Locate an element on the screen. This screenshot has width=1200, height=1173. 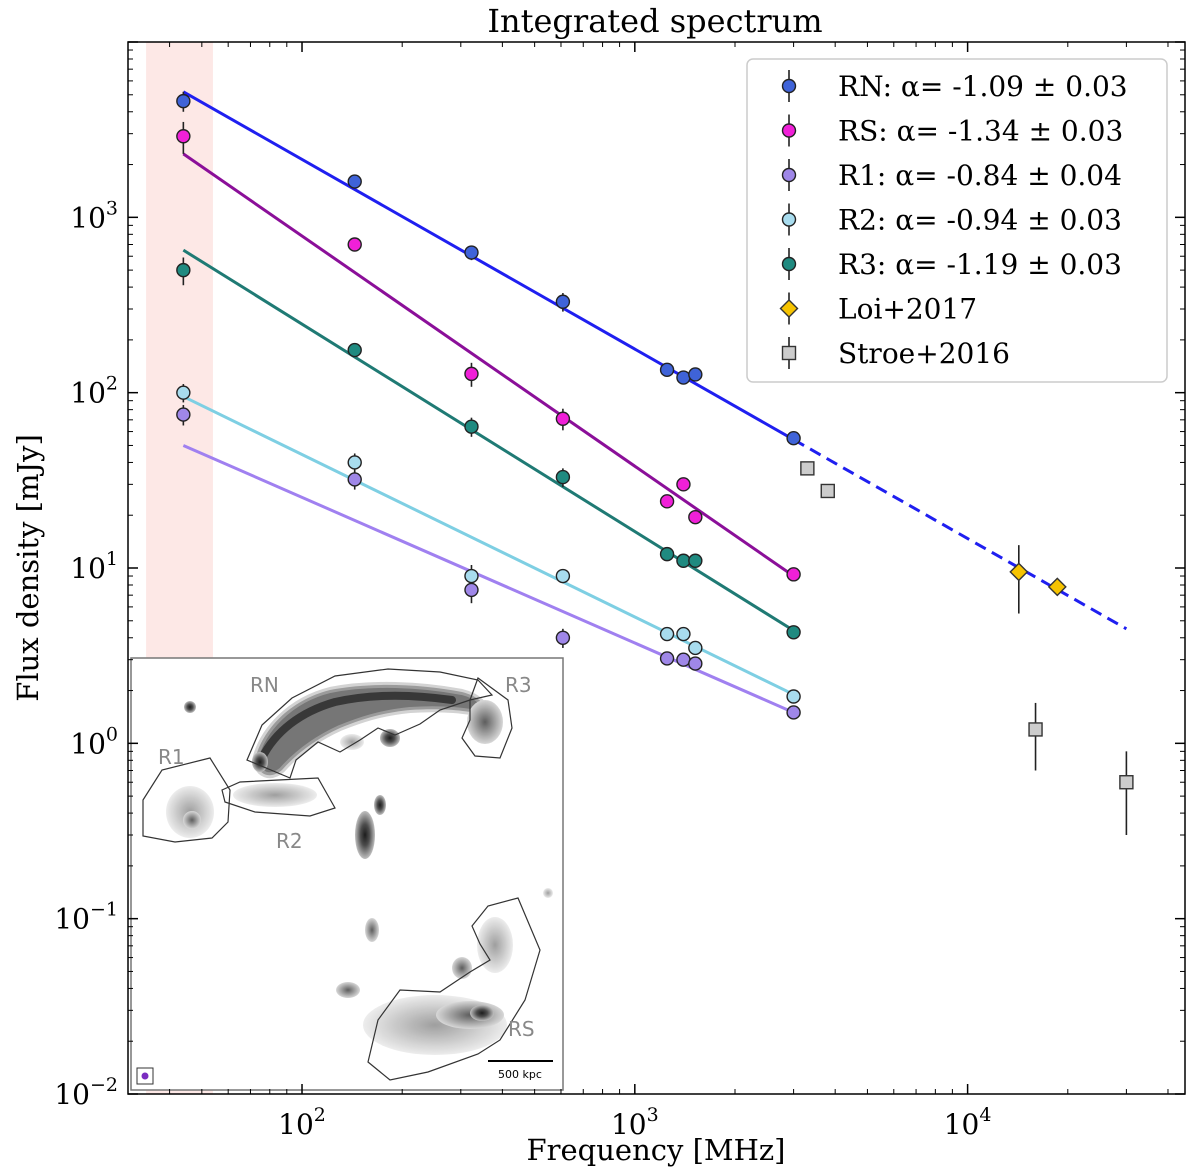
legend-label: RN: α= -1.09 ± 0.03 is located at coordinates (983, 86).